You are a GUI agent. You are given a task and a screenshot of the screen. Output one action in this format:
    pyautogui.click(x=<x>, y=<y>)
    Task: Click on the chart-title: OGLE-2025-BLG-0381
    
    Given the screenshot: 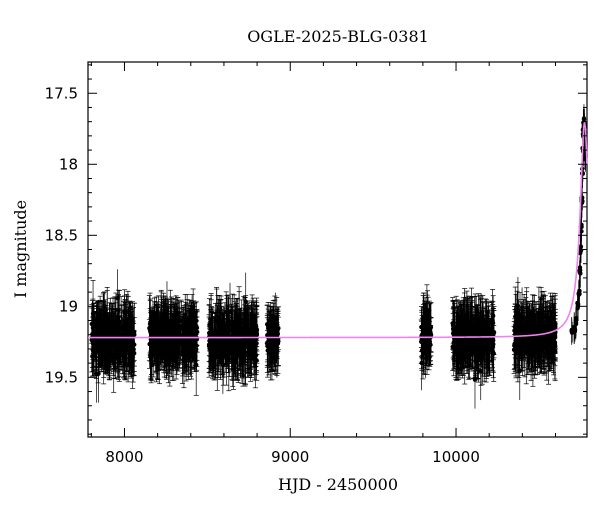 What is the action you would take?
    pyautogui.click(x=338, y=36)
    